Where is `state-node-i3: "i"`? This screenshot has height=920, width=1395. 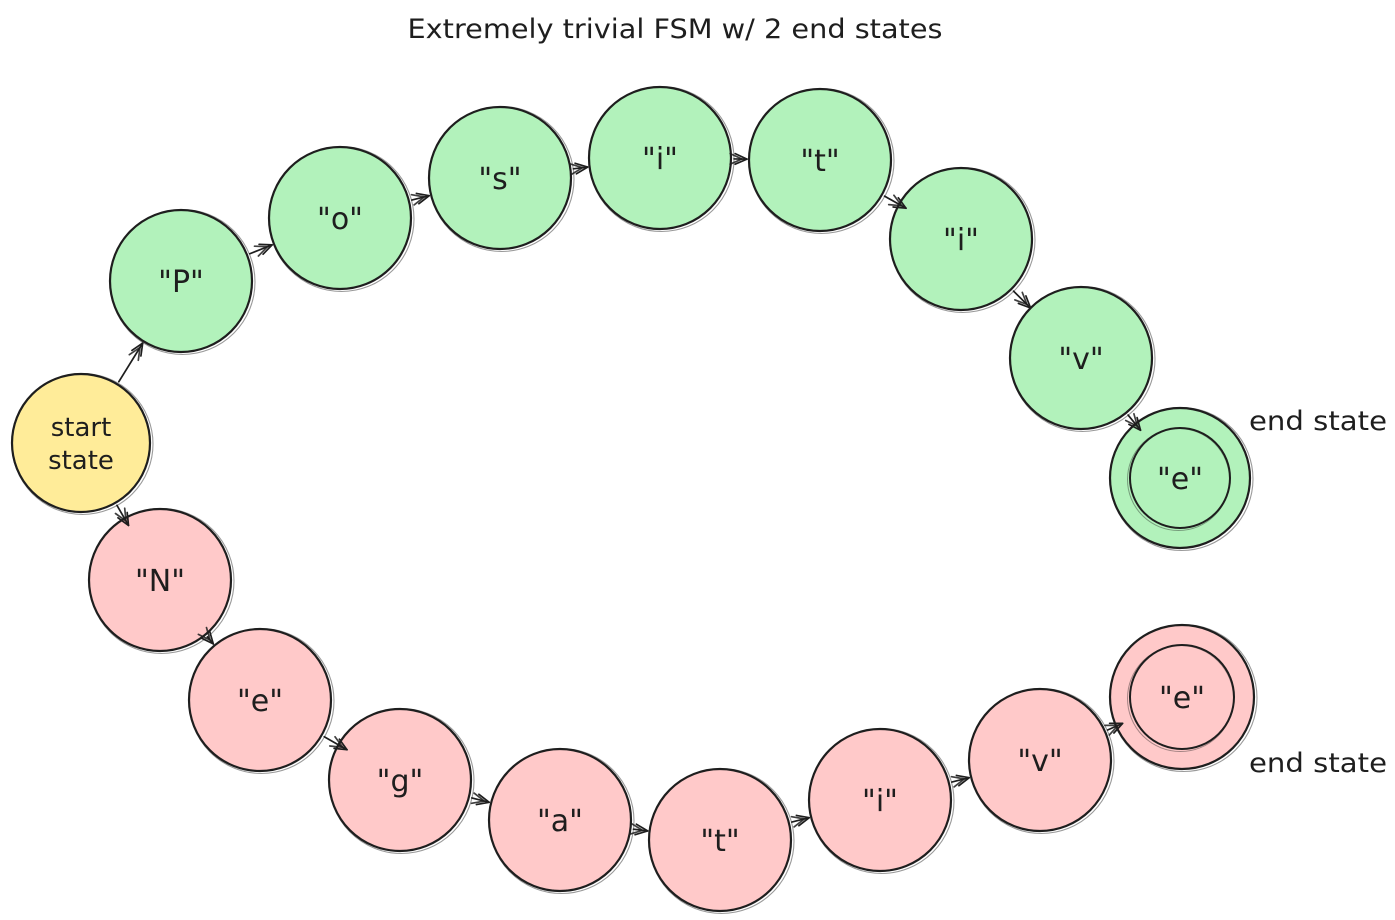
state-node-i3: "i" is located at coordinates (881, 801).